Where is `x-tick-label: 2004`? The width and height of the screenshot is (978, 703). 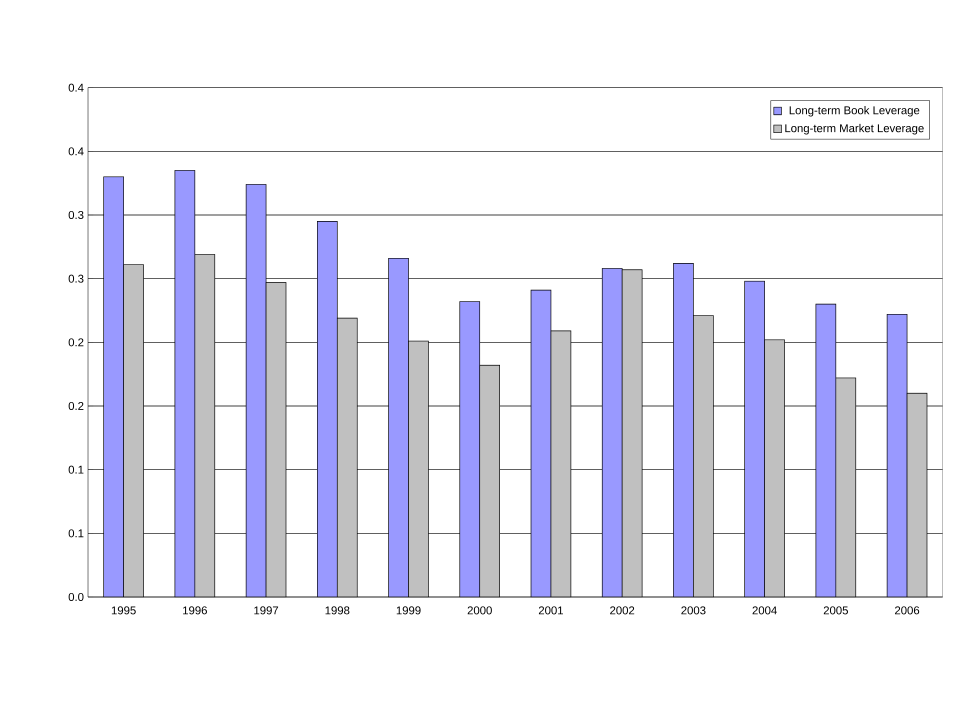 x-tick-label: 2004 is located at coordinates (764, 610).